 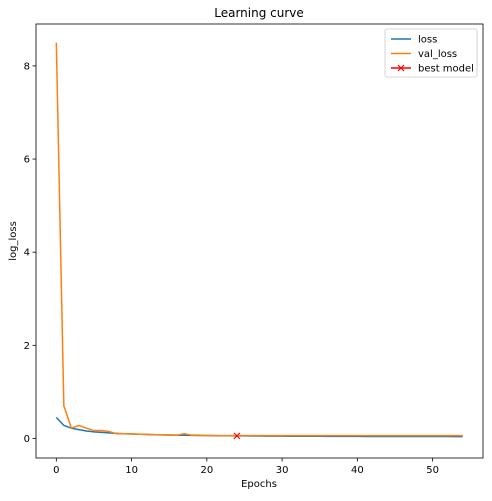 What do you see at coordinates (446, 69) in the screenshot?
I see `legend-label-best-model: best model` at bounding box center [446, 69].